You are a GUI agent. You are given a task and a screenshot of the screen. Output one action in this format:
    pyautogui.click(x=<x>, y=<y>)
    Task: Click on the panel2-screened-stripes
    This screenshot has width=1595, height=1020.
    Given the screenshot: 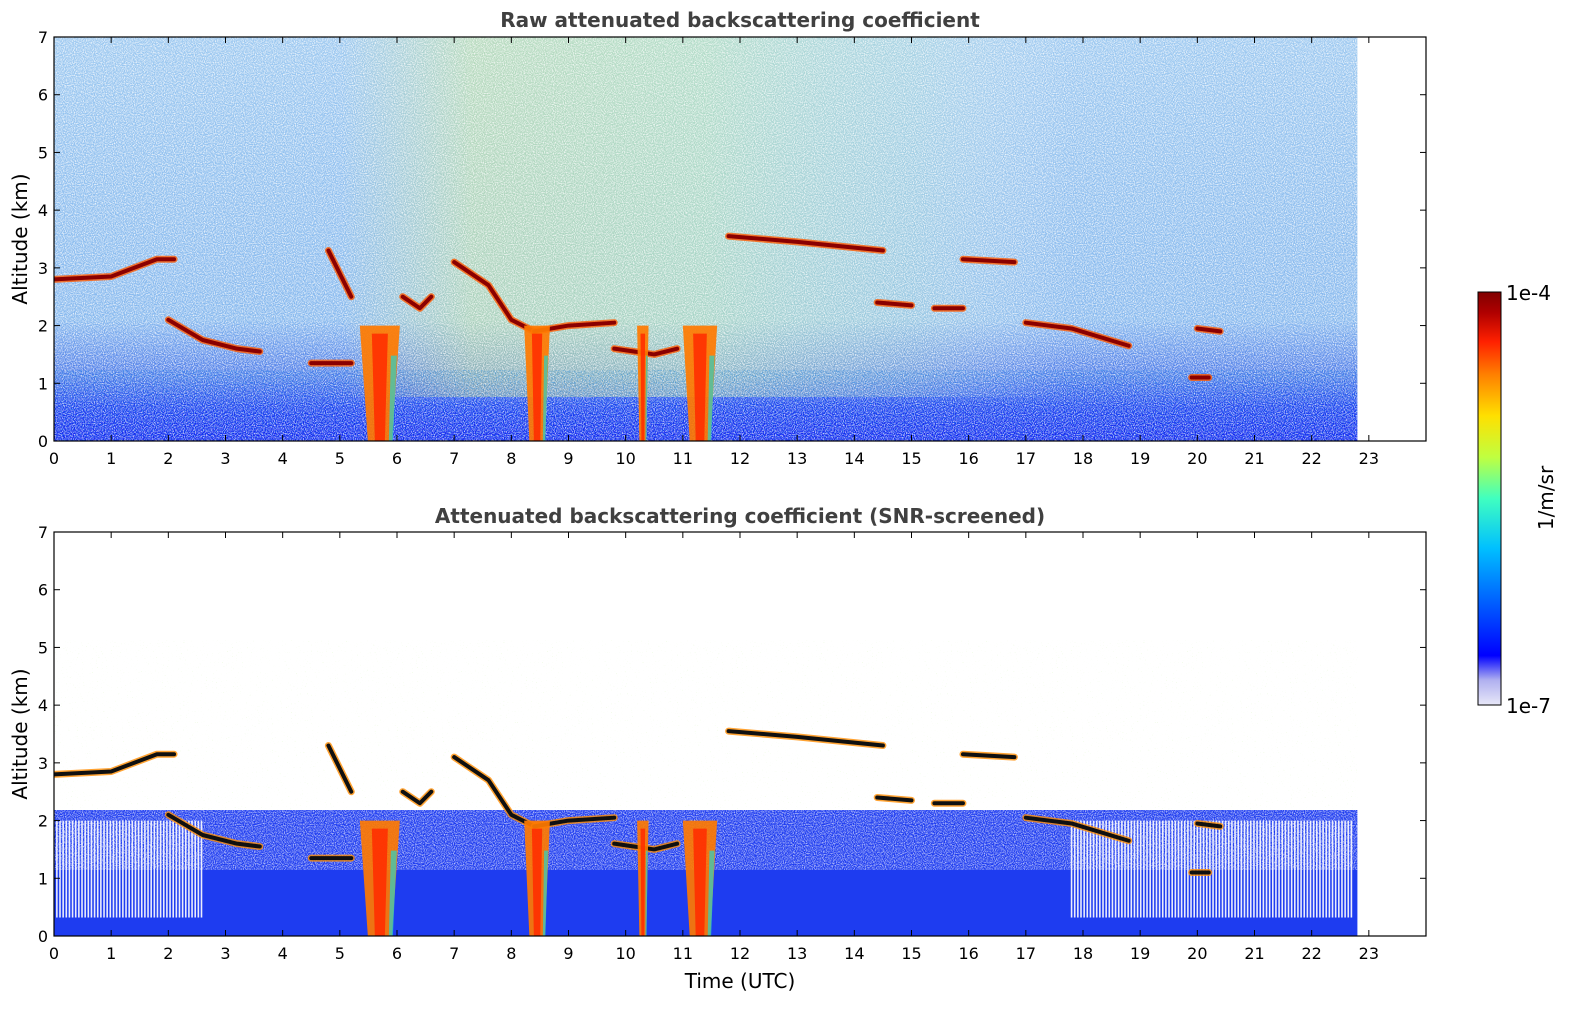 What is the action you would take?
    pyautogui.click(x=704, y=869)
    